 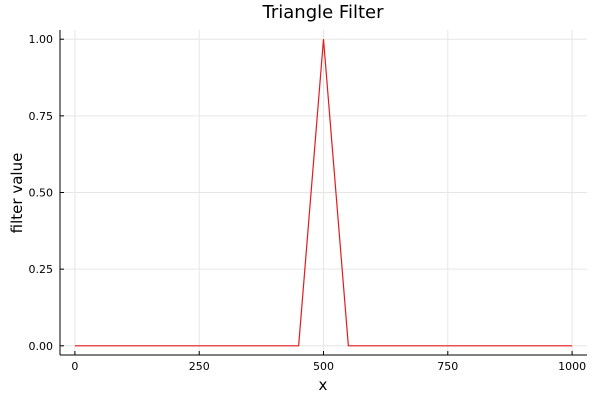 What do you see at coordinates (17, 193) in the screenshot?
I see `y-axis-label: filter value` at bounding box center [17, 193].